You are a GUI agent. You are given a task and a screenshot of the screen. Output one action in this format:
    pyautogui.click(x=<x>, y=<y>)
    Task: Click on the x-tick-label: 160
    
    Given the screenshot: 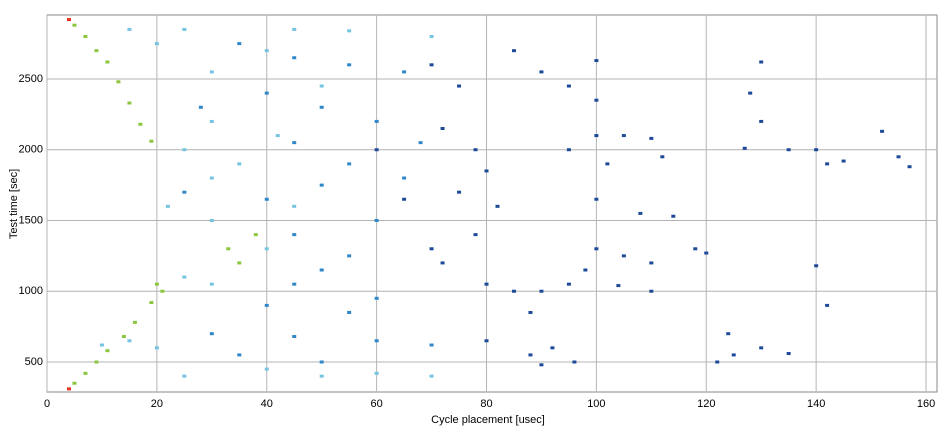 What is the action you would take?
    pyautogui.click(x=926, y=404)
    